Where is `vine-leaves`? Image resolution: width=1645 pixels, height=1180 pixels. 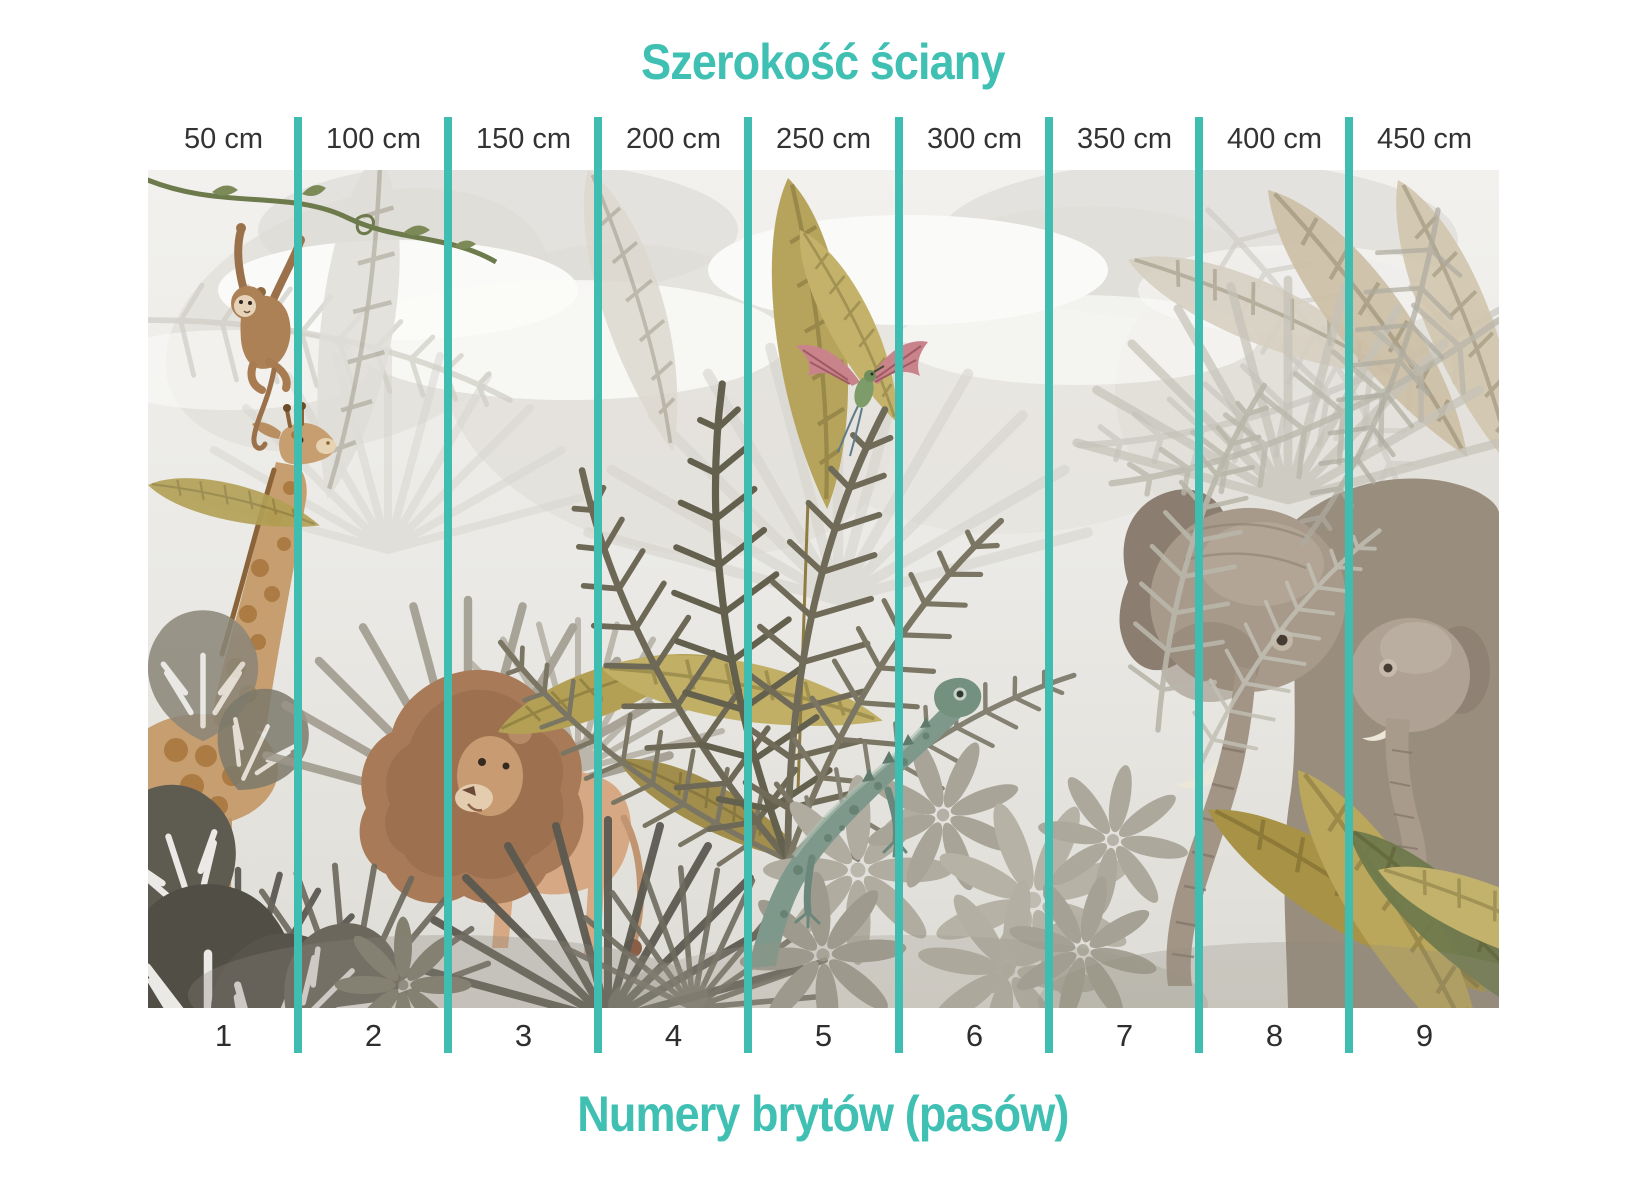 vine-leaves is located at coordinates (344, 217).